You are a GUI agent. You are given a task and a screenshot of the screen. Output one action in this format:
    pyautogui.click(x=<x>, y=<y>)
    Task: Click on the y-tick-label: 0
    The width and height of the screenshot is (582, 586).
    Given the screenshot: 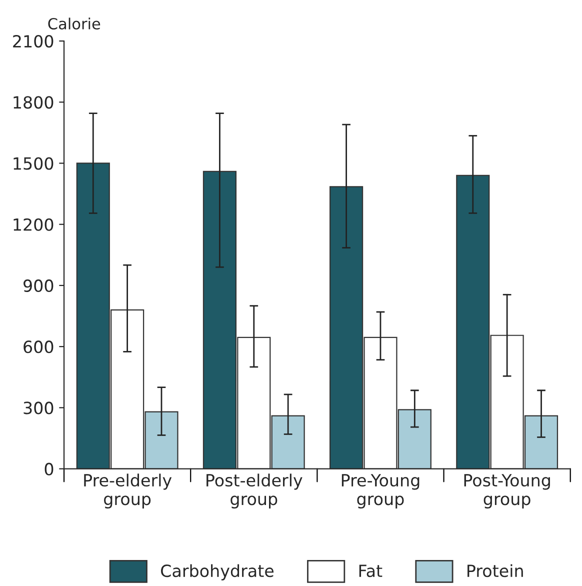 What is the action you would take?
    pyautogui.click(x=49, y=469)
    